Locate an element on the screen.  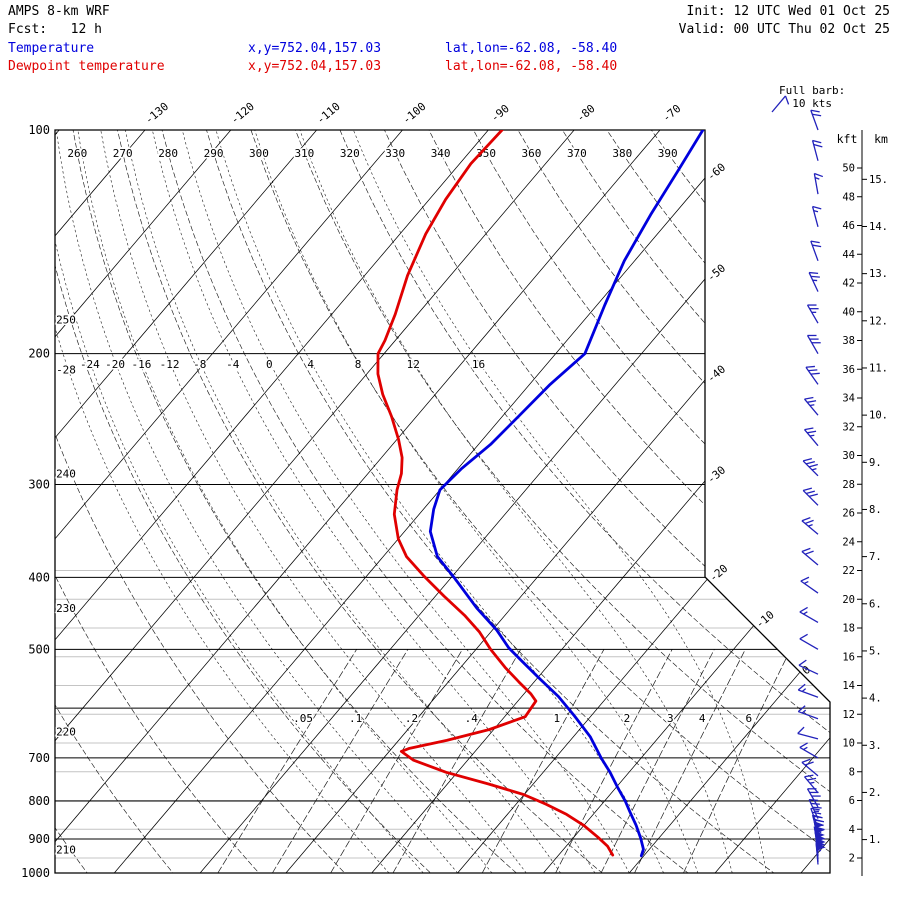
svg-text: -30 is located at coordinates (717, 475).